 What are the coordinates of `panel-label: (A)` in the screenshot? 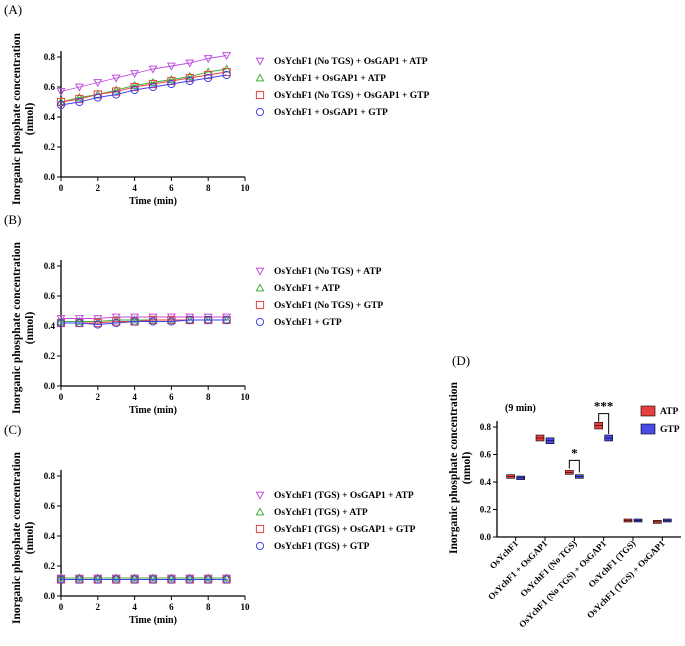 It's located at (13, 9).